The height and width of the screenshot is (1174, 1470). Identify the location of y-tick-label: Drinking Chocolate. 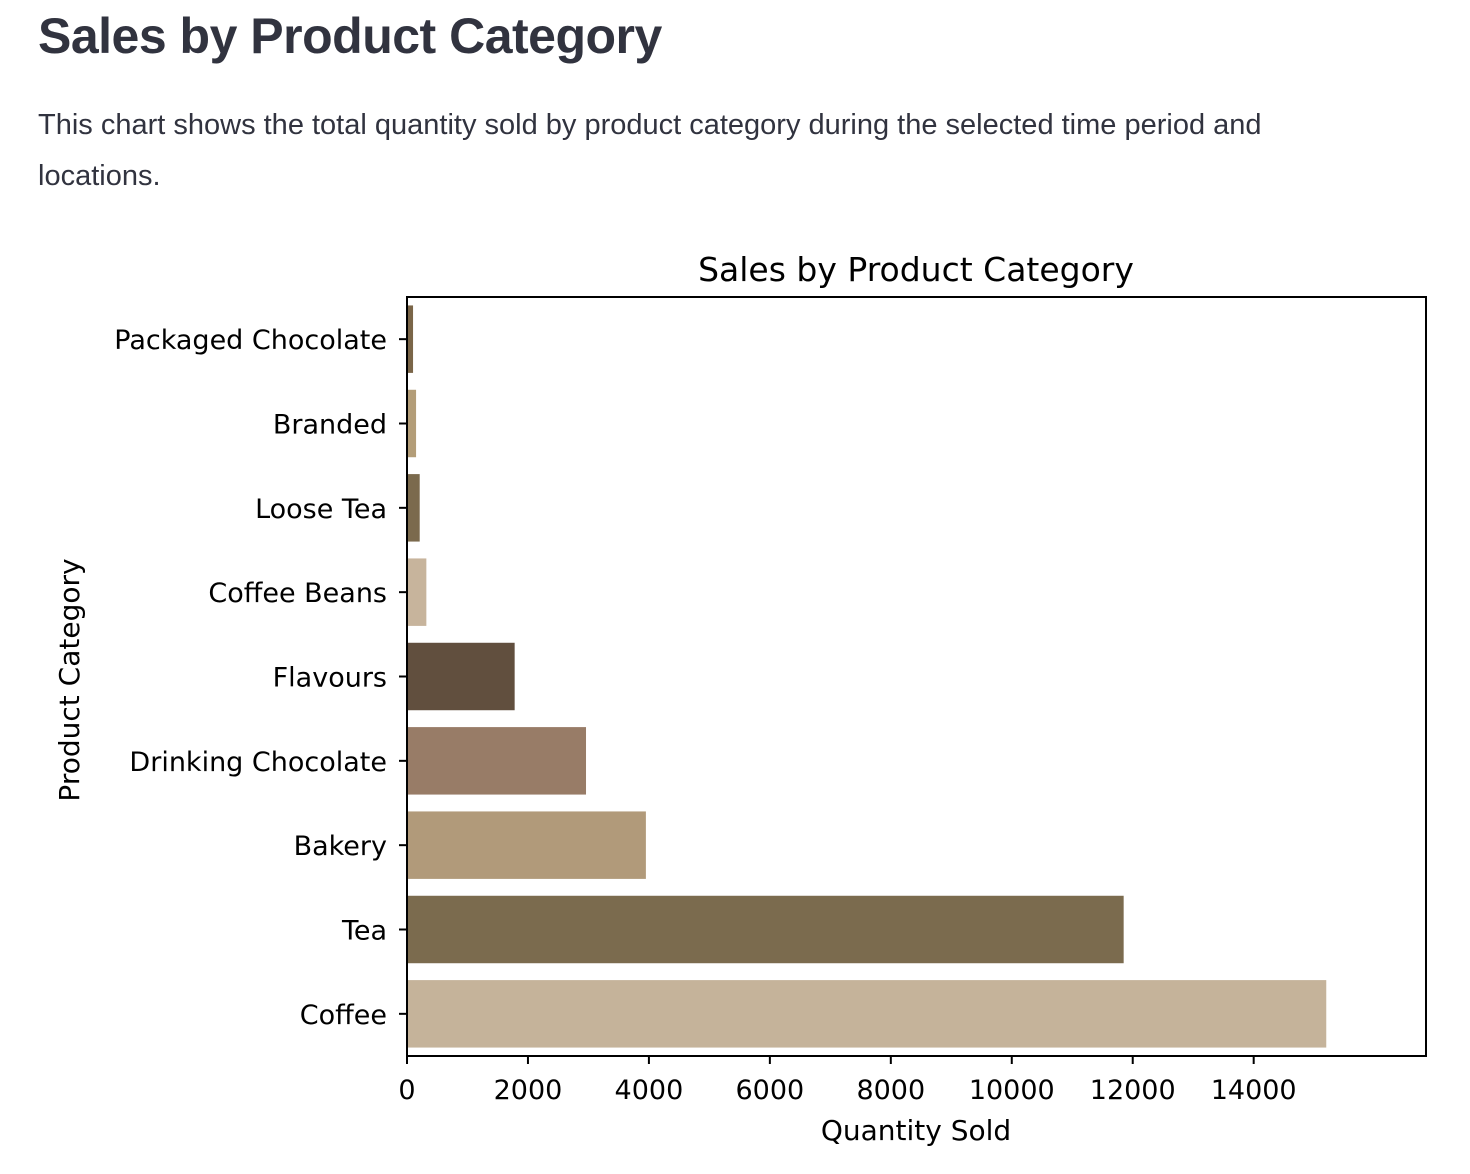
(258, 762).